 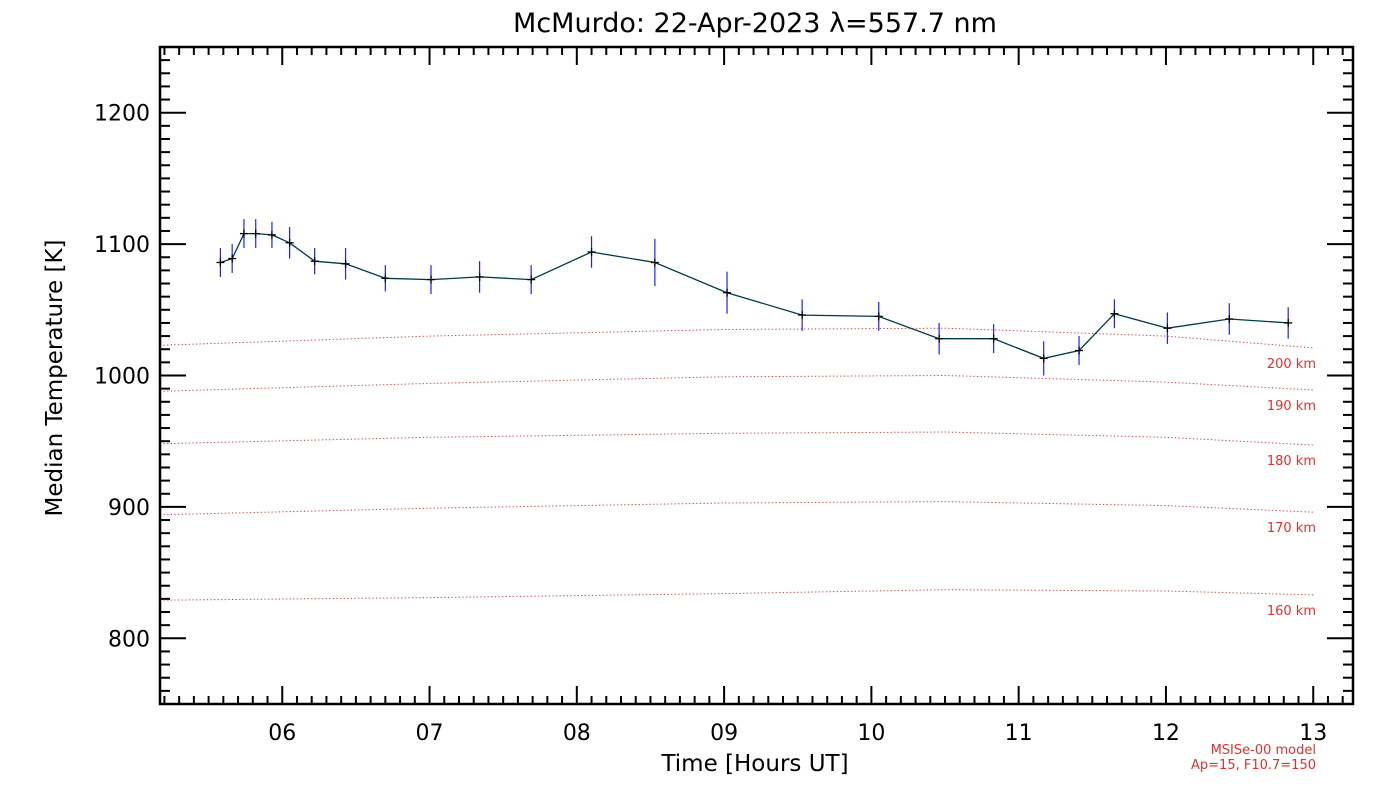 I want to click on chart-title: McMurdo: 22-Apr-2023 λ=557.7 nm, so click(x=755, y=23).